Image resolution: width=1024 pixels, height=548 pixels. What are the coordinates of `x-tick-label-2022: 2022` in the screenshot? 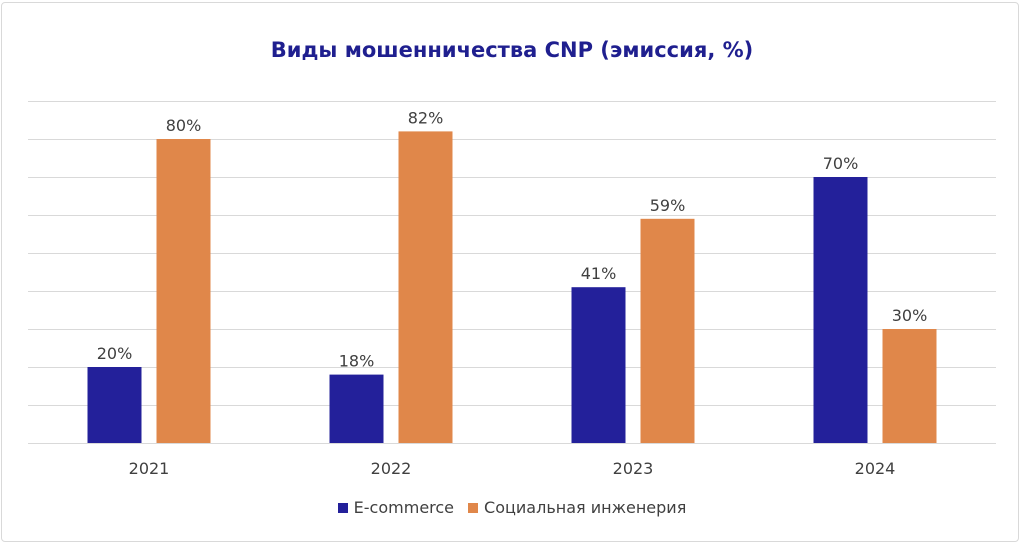 It's located at (391, 468).